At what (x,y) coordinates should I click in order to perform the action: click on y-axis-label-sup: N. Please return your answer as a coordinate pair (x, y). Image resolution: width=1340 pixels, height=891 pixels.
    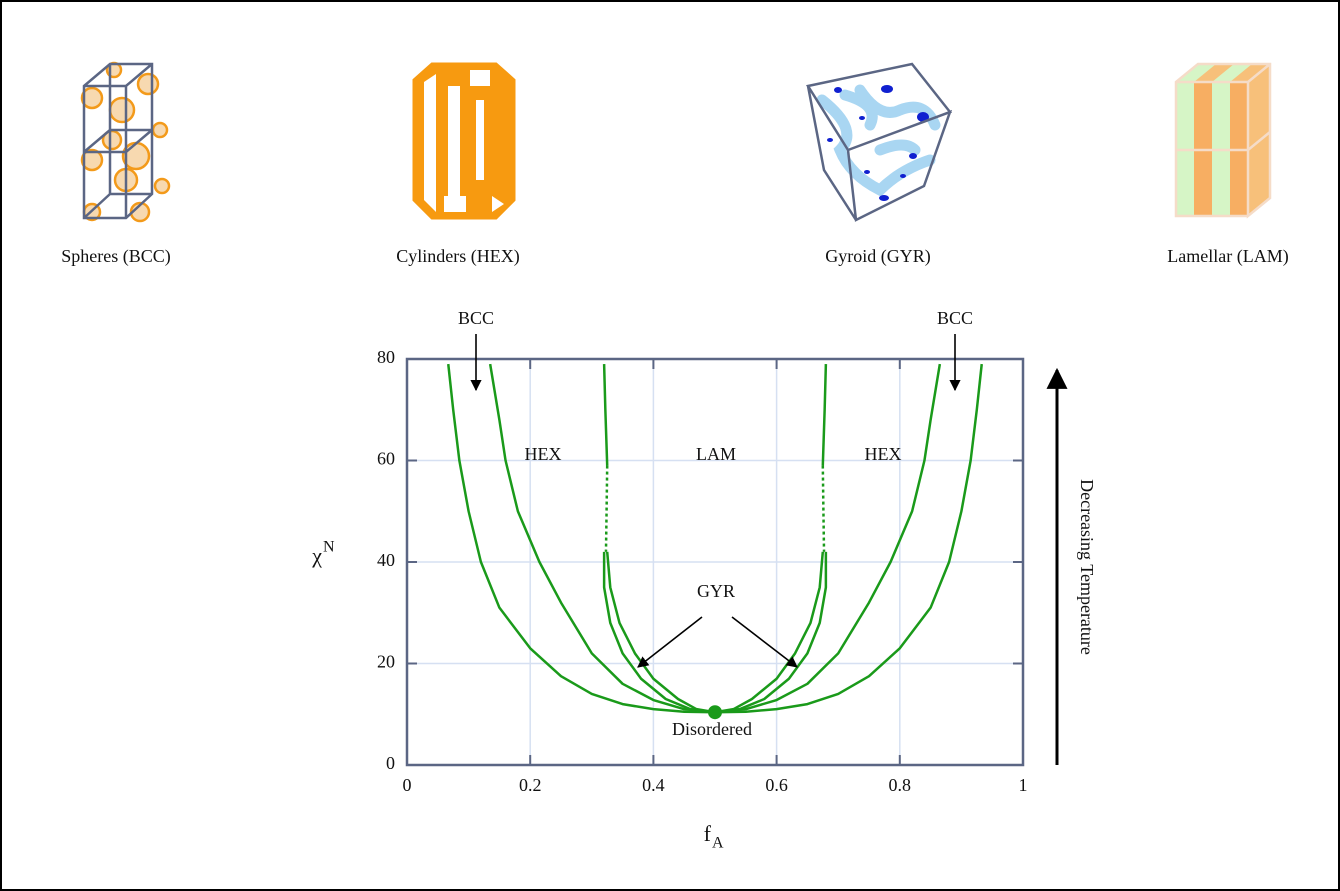
    Looking at the image, I should click on (329, 547).